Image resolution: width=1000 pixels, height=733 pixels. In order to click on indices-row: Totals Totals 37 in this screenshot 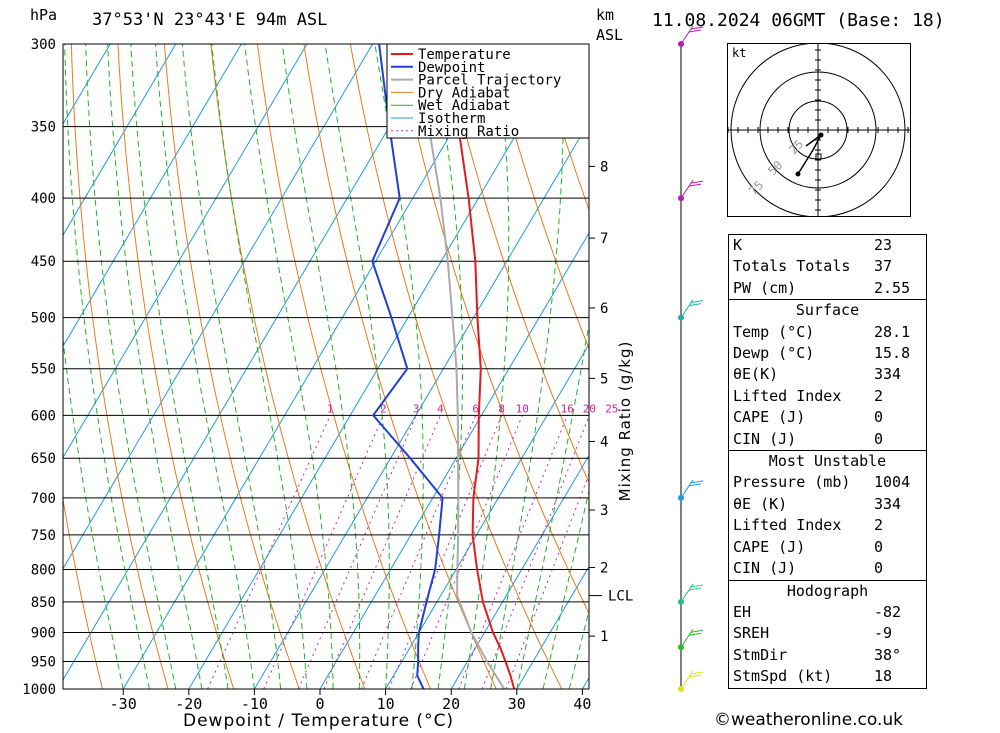, I will do `click(828, 266)`.